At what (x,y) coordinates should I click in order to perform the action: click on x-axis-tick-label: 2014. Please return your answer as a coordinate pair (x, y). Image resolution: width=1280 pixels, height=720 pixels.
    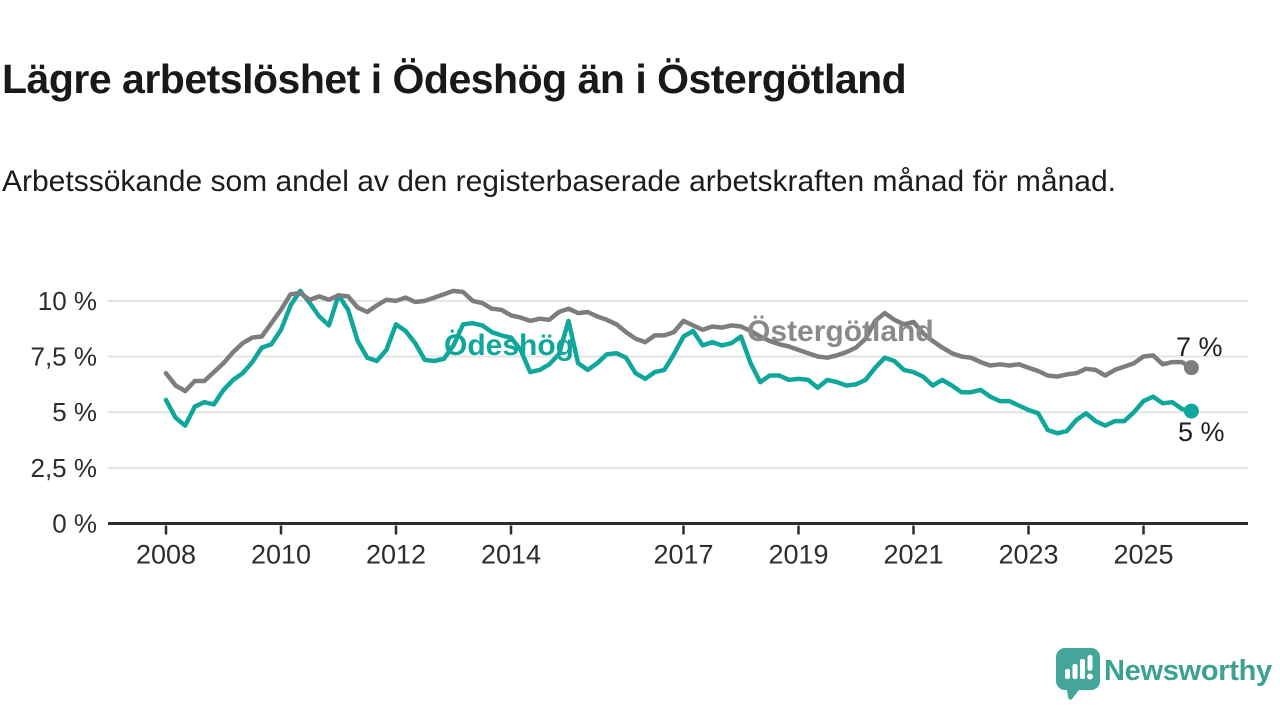
    Looking at the image, I should click on (511, 555).